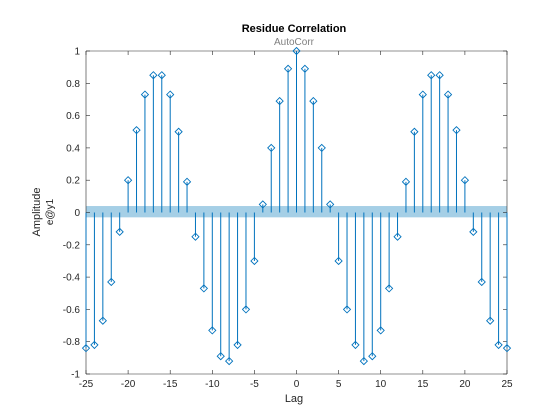  Describe the element at coordinates (37, 212) in the screenshot. I see `y-axis-label: Amplitude` at that location.